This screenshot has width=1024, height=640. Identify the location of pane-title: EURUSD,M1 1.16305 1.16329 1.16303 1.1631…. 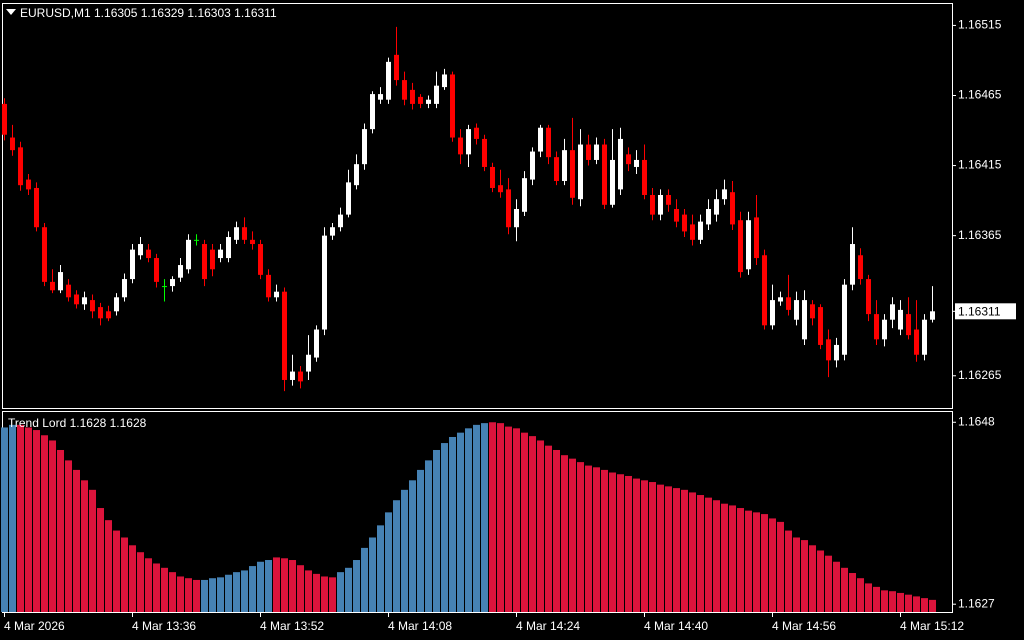
(148, 13).